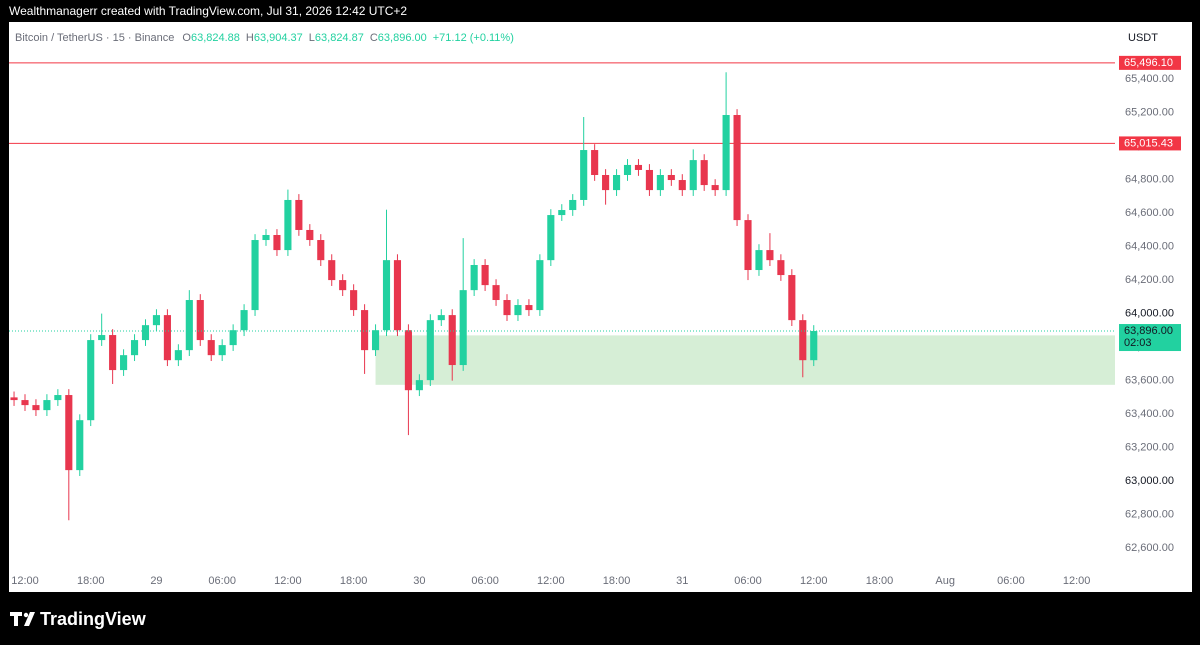 The width and height of the screenshot is (1200, 645). I want to click on ohlc-value: 63,824.87, so click(339, 38).